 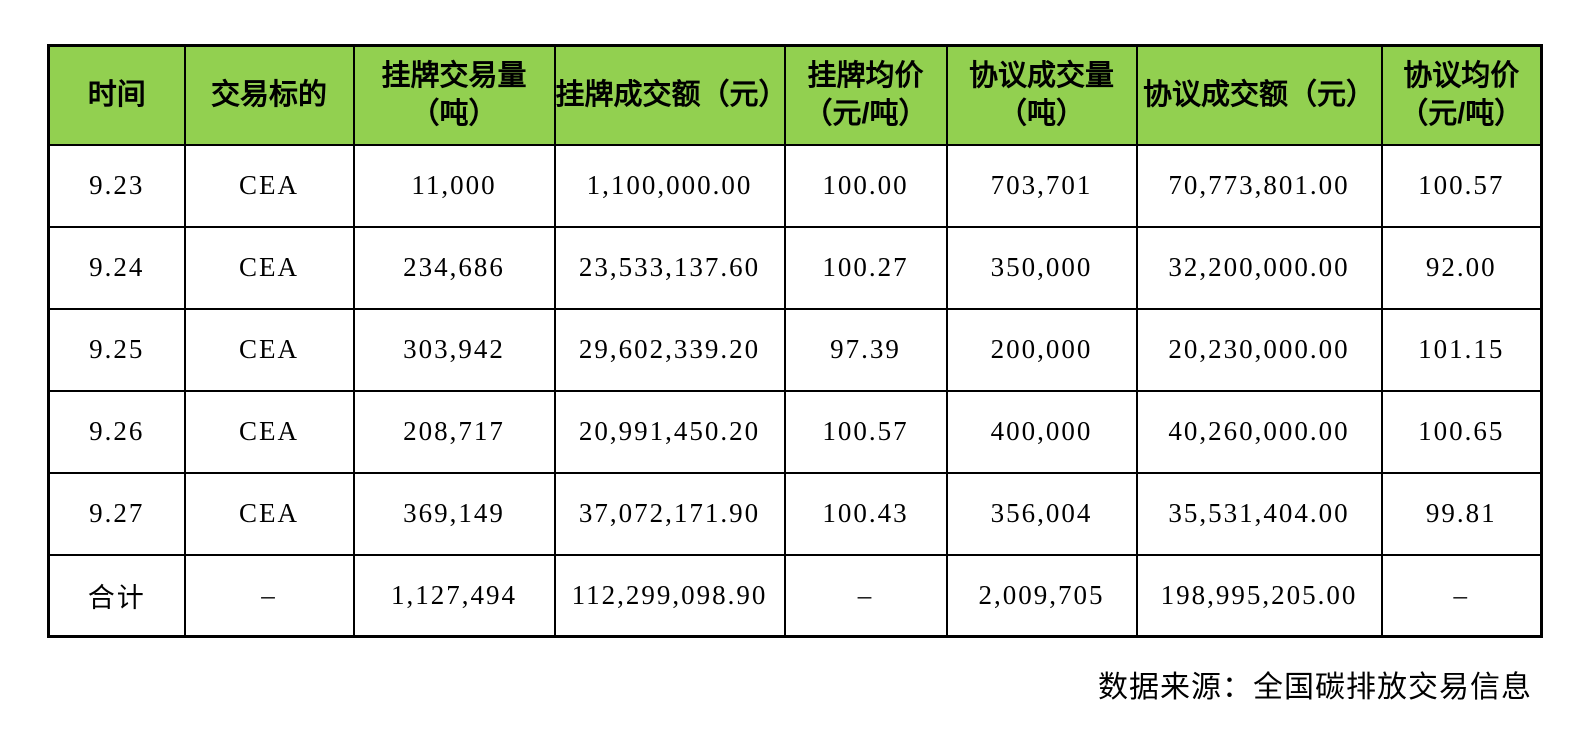 What do you see at coordinates (116, 349) in the screenshot?
I see `table-cell: 9.25` at bounding box center [116, 349].